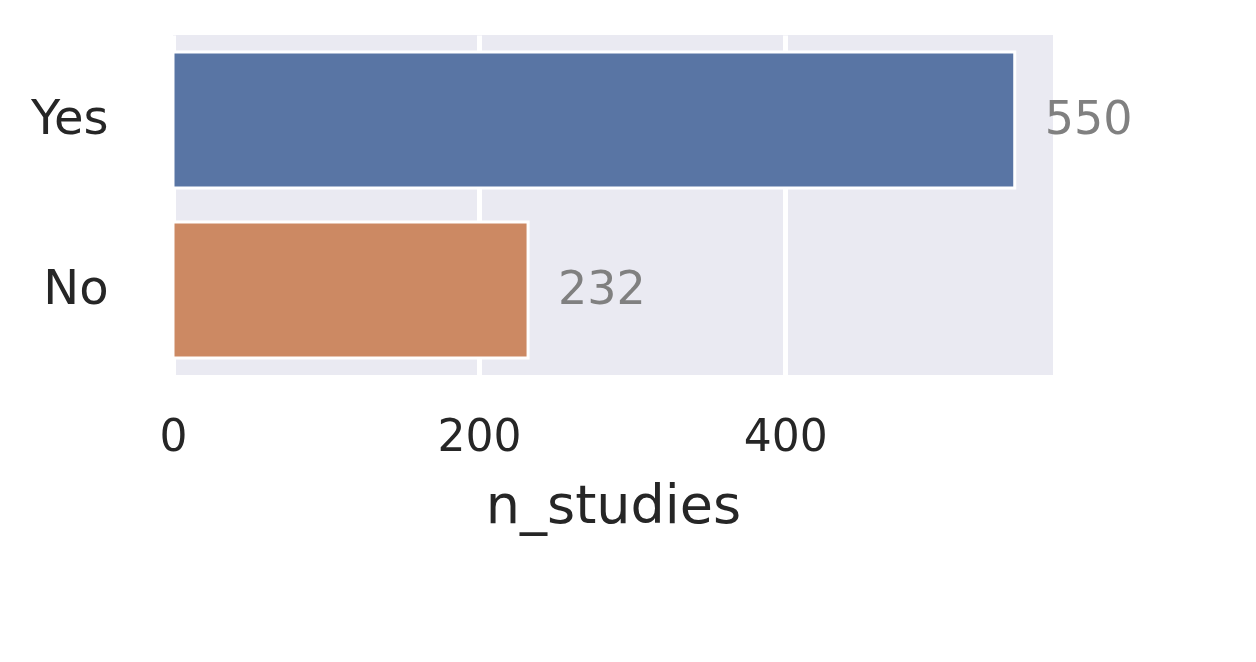 Image resolution: width=1256 pixels, height=662 pixels. What do you see at coordinates (479, 435) in the screenshot?
I see `x-tick-label: 200` at bounding box center [479, 435].